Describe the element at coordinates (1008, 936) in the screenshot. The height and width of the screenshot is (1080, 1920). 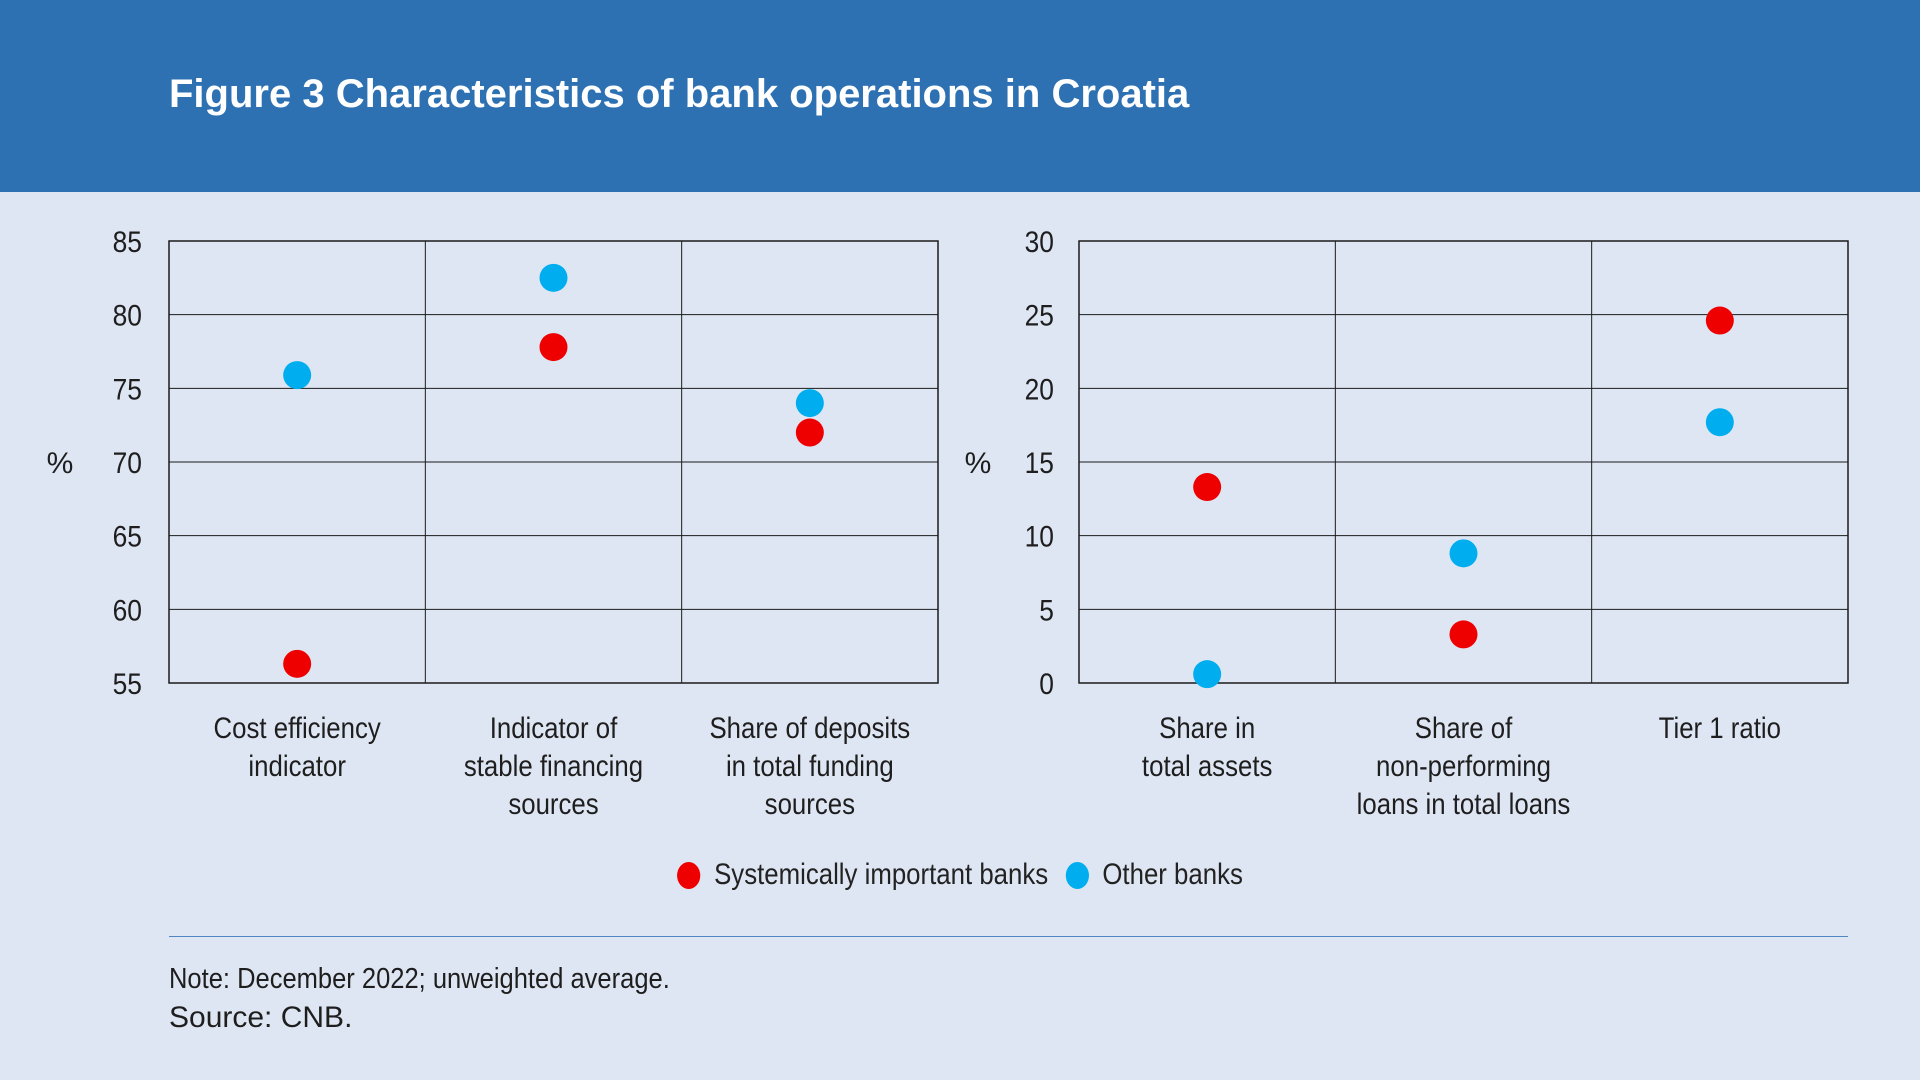
I see `footer-divider` at that location.